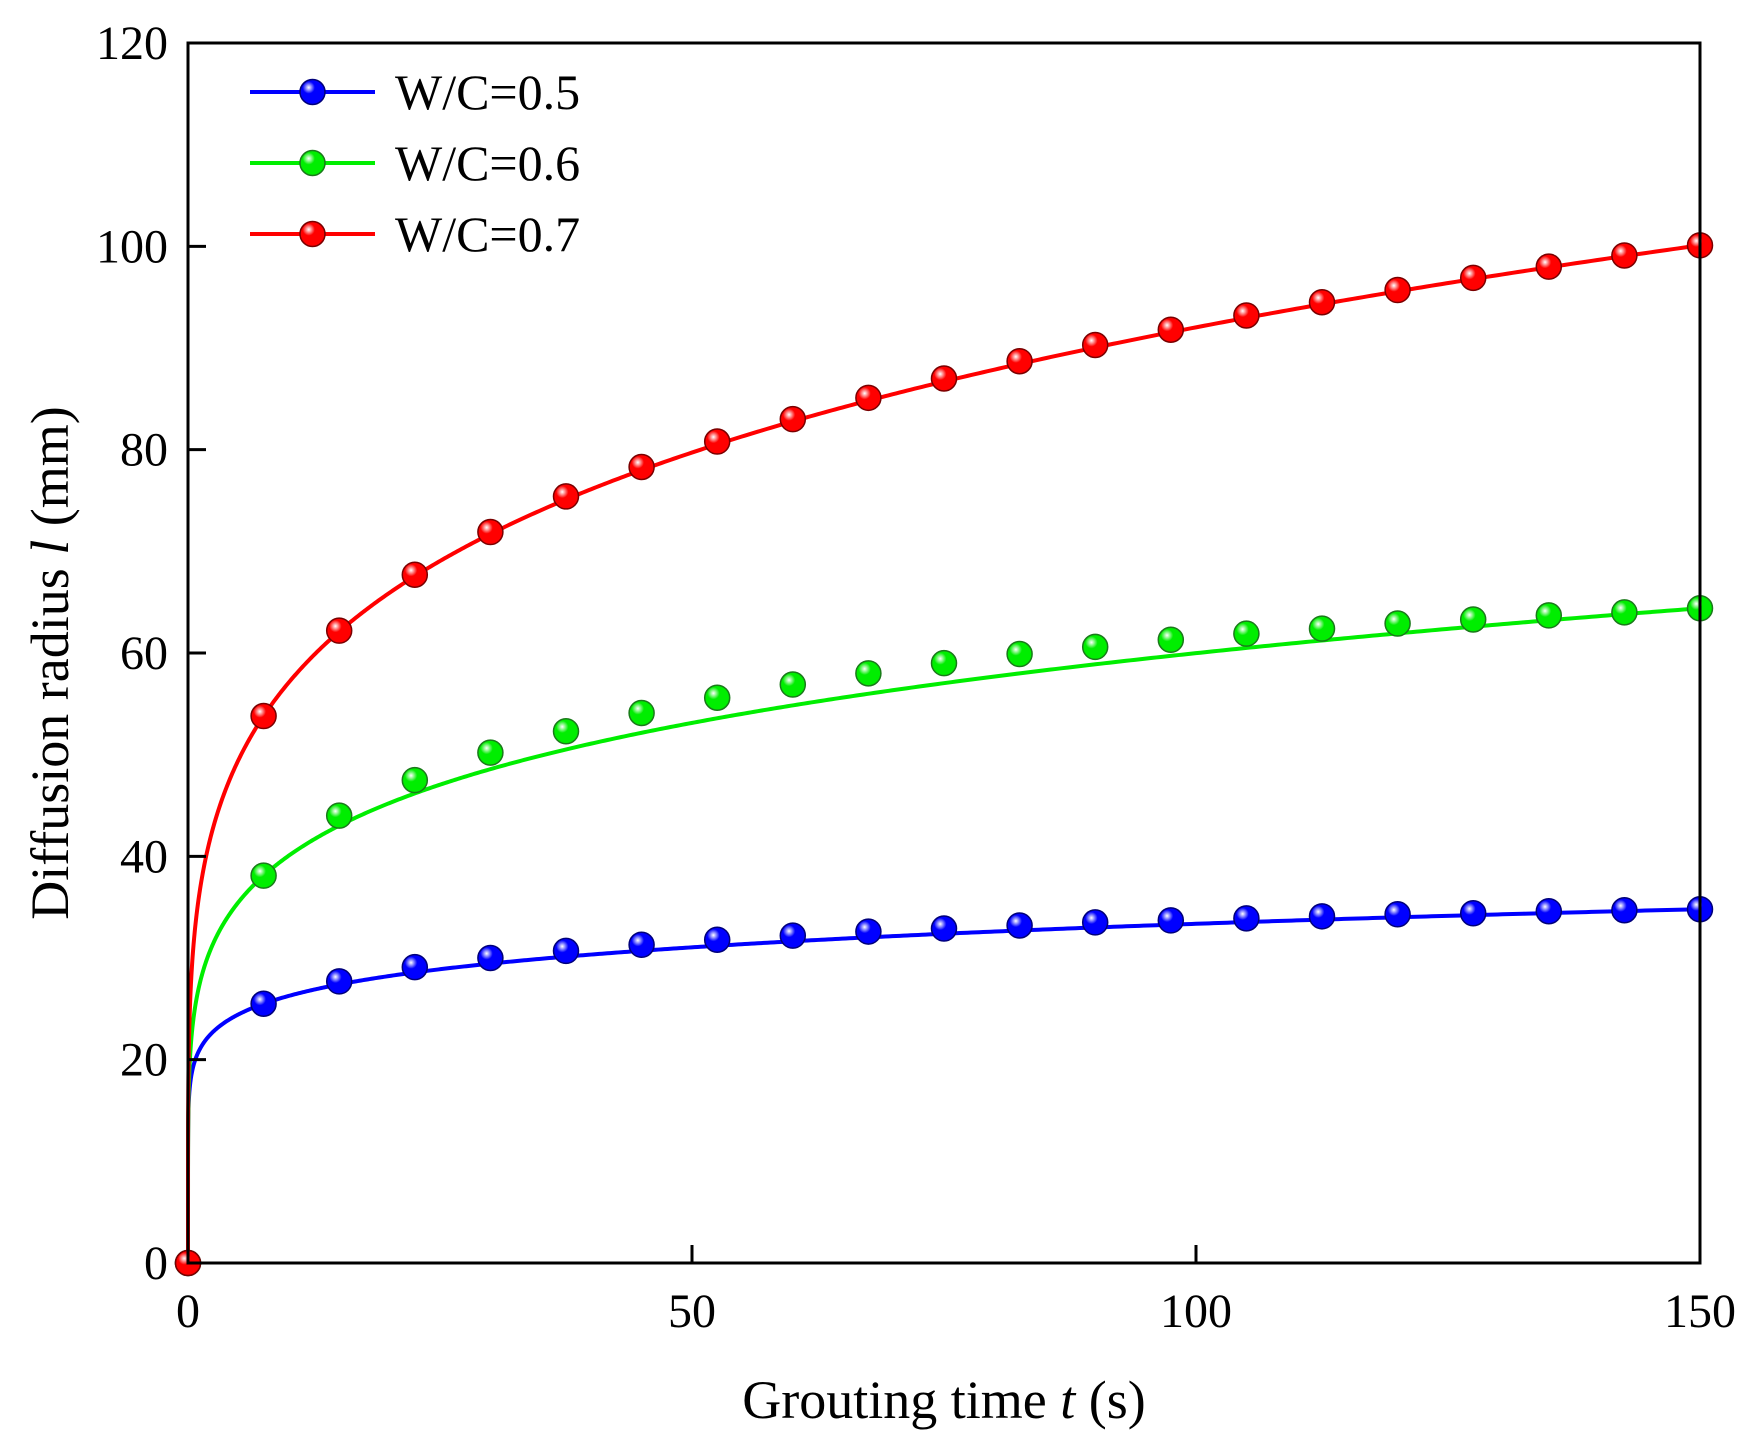 Image resolution: width=1755 pixels, height=1444 pixels. What do you see at coordinates (487, 234) in the screenshot?
I see `legend-label: W/C=0.7` at bounding box center [487, 234].